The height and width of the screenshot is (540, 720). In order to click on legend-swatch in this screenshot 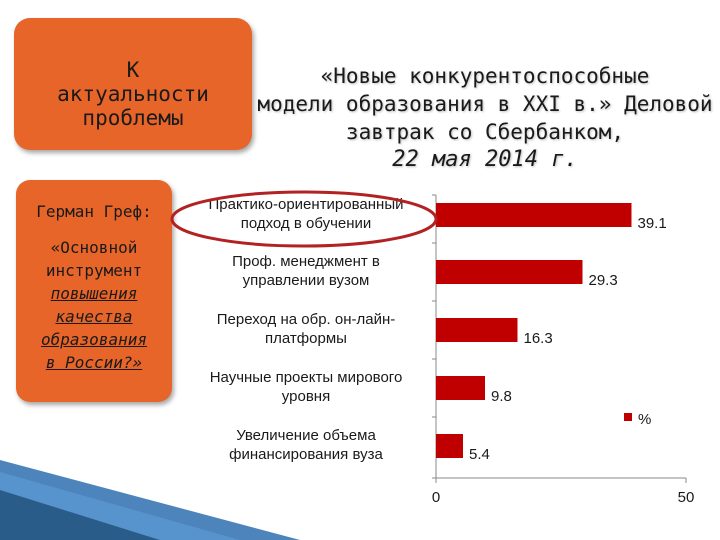, I will do `click(628, 417)`.